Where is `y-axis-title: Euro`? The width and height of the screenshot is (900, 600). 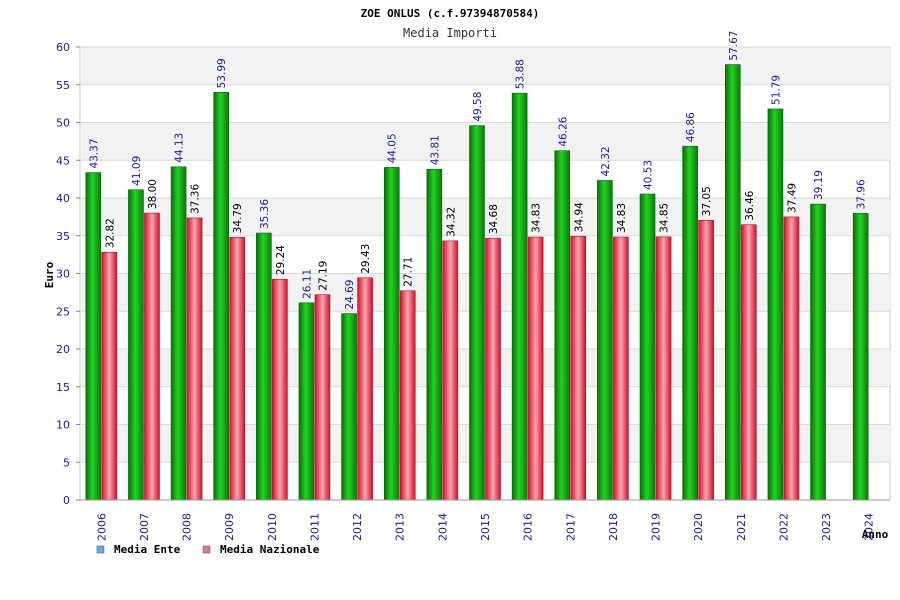 y-axis-title: Euro is located at coordinates (49, 274).